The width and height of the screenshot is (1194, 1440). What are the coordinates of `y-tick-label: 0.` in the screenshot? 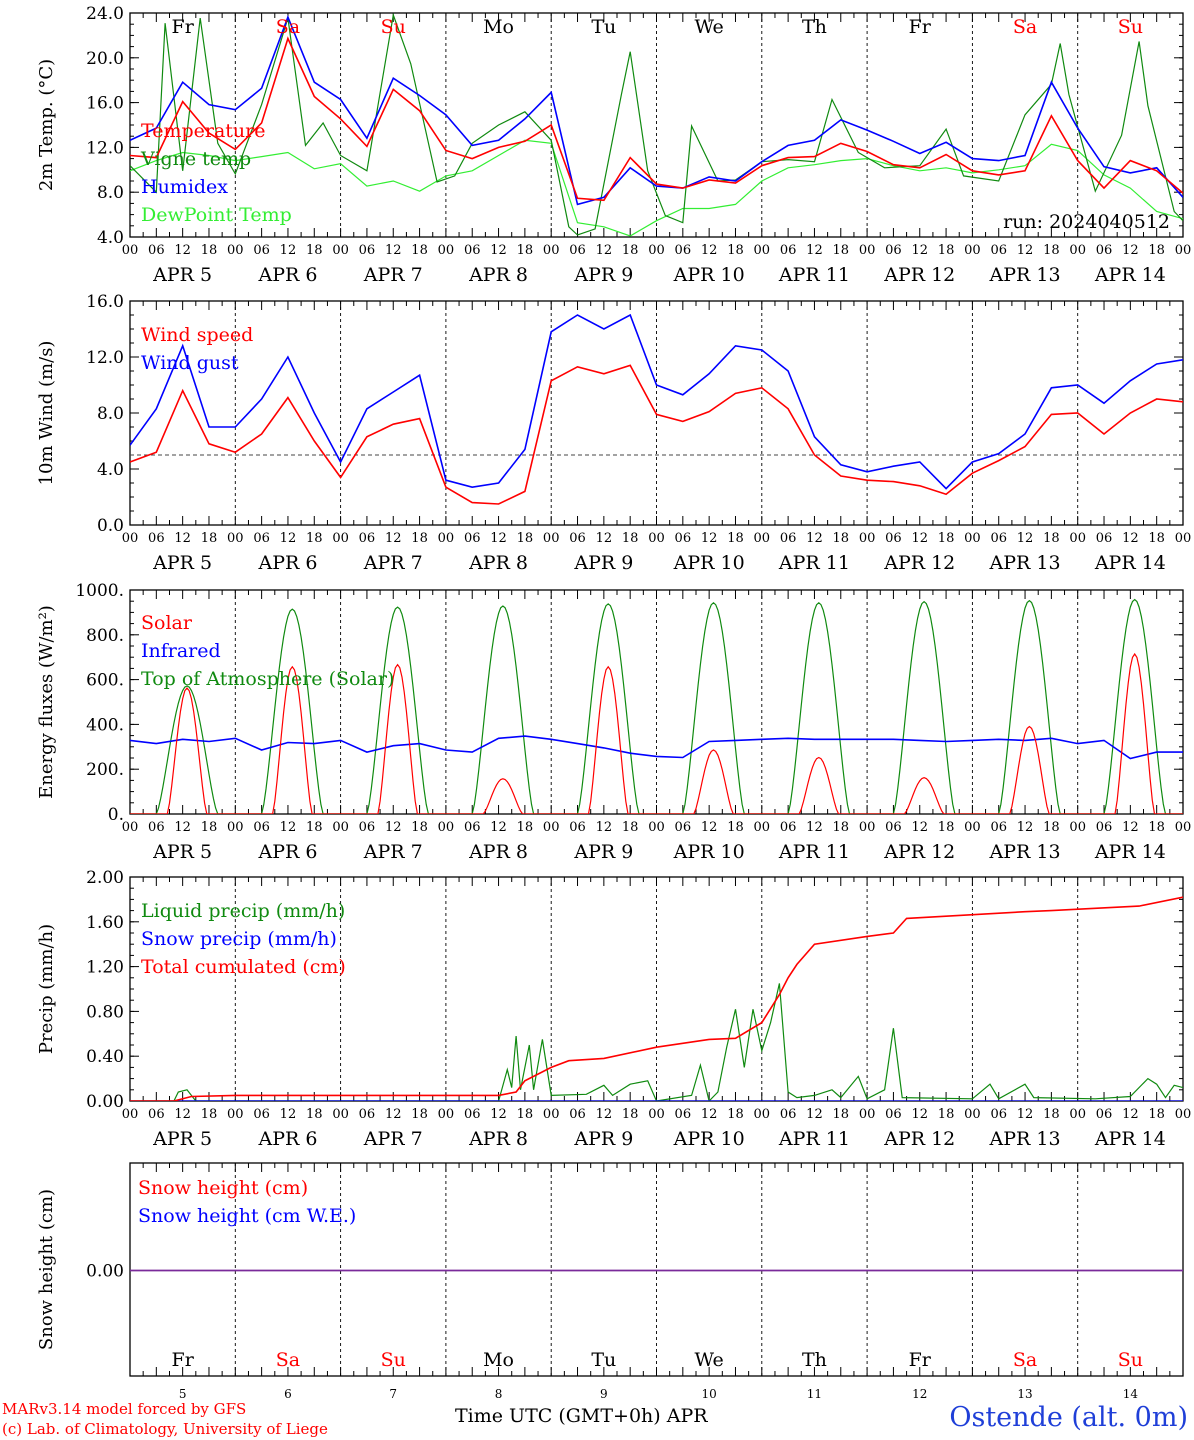 It's located at (116, 815).